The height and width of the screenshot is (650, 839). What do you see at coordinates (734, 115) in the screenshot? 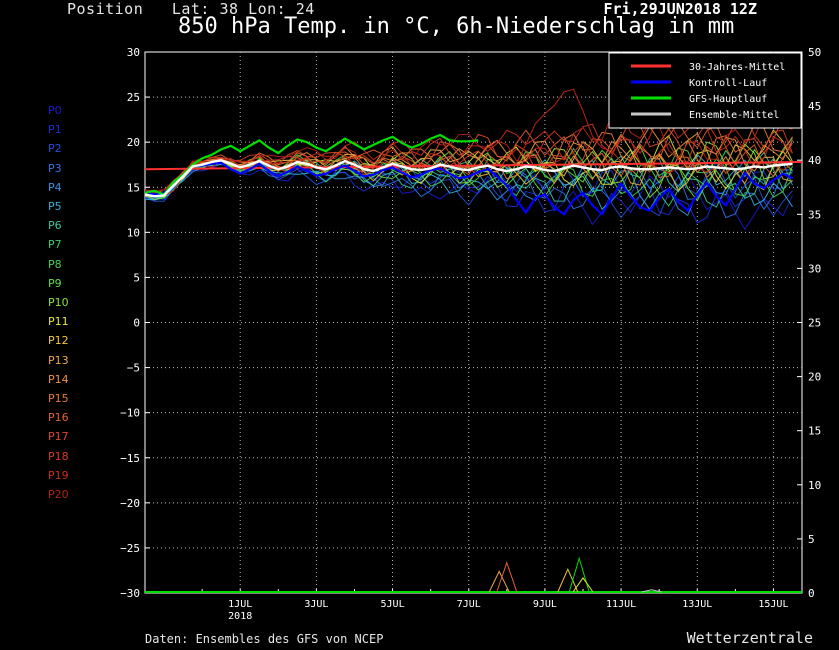
I see `legend-label: Ensemble-Mittel` at bounding box center [734, 115].